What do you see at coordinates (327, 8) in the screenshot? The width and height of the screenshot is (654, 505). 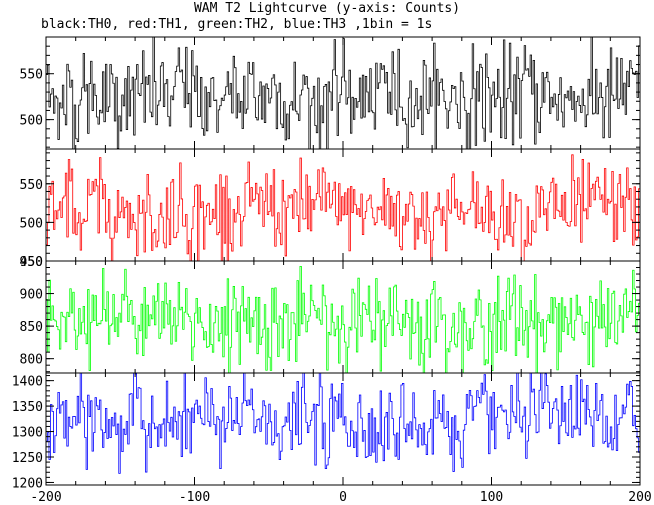 I see `chart-title: WAM T2 Lightcurve (y-axis: Counts)` at bounding box center [327, 8].